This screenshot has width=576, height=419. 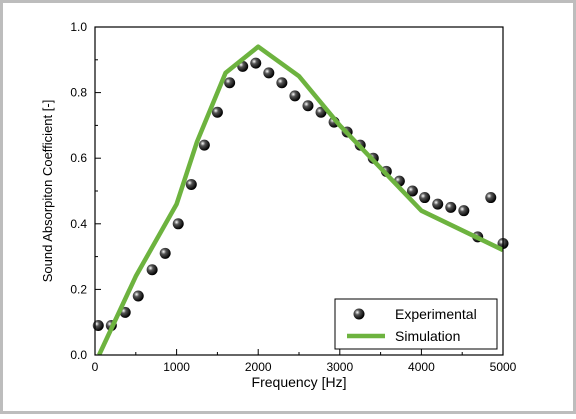 I want to click on legend-box, so click(x=416, y=324).